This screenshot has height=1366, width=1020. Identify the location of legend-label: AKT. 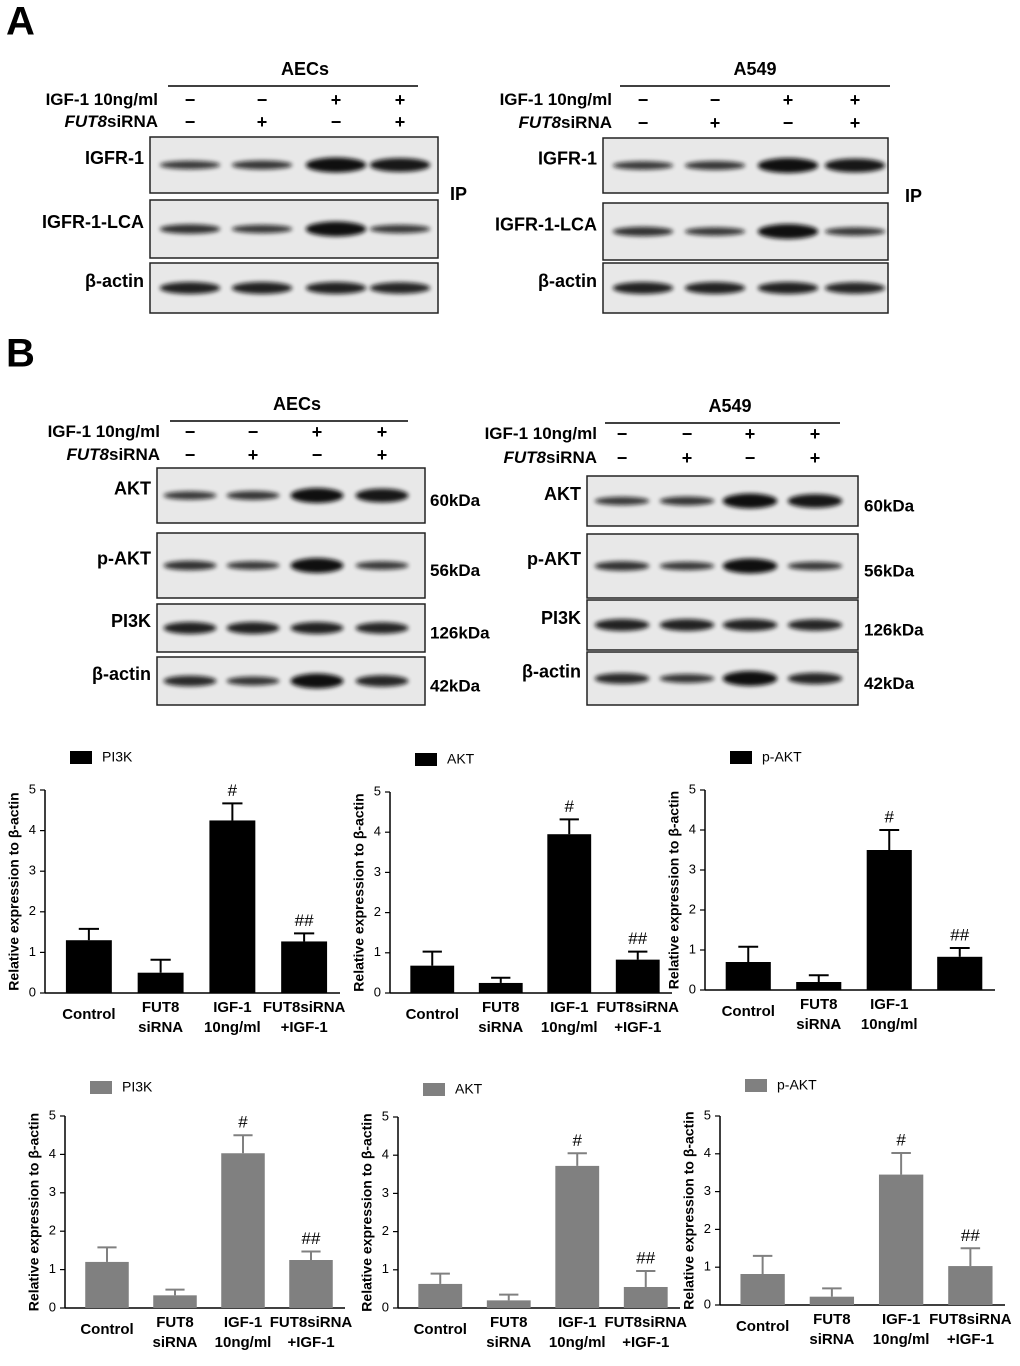
(469, 1089).